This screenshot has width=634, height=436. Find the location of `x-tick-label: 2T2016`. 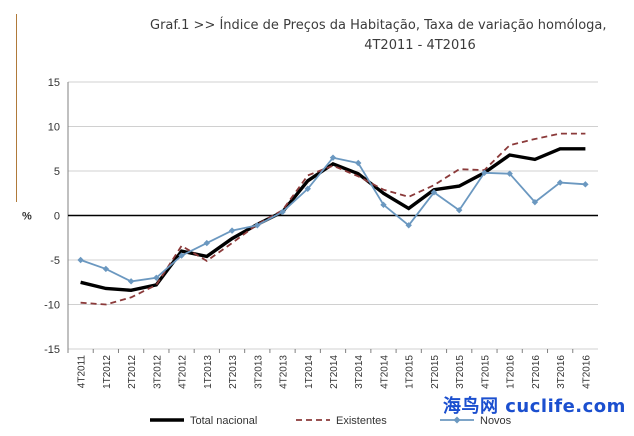

x-tick-label: 2T2016 is located at coordinates (536, 372).